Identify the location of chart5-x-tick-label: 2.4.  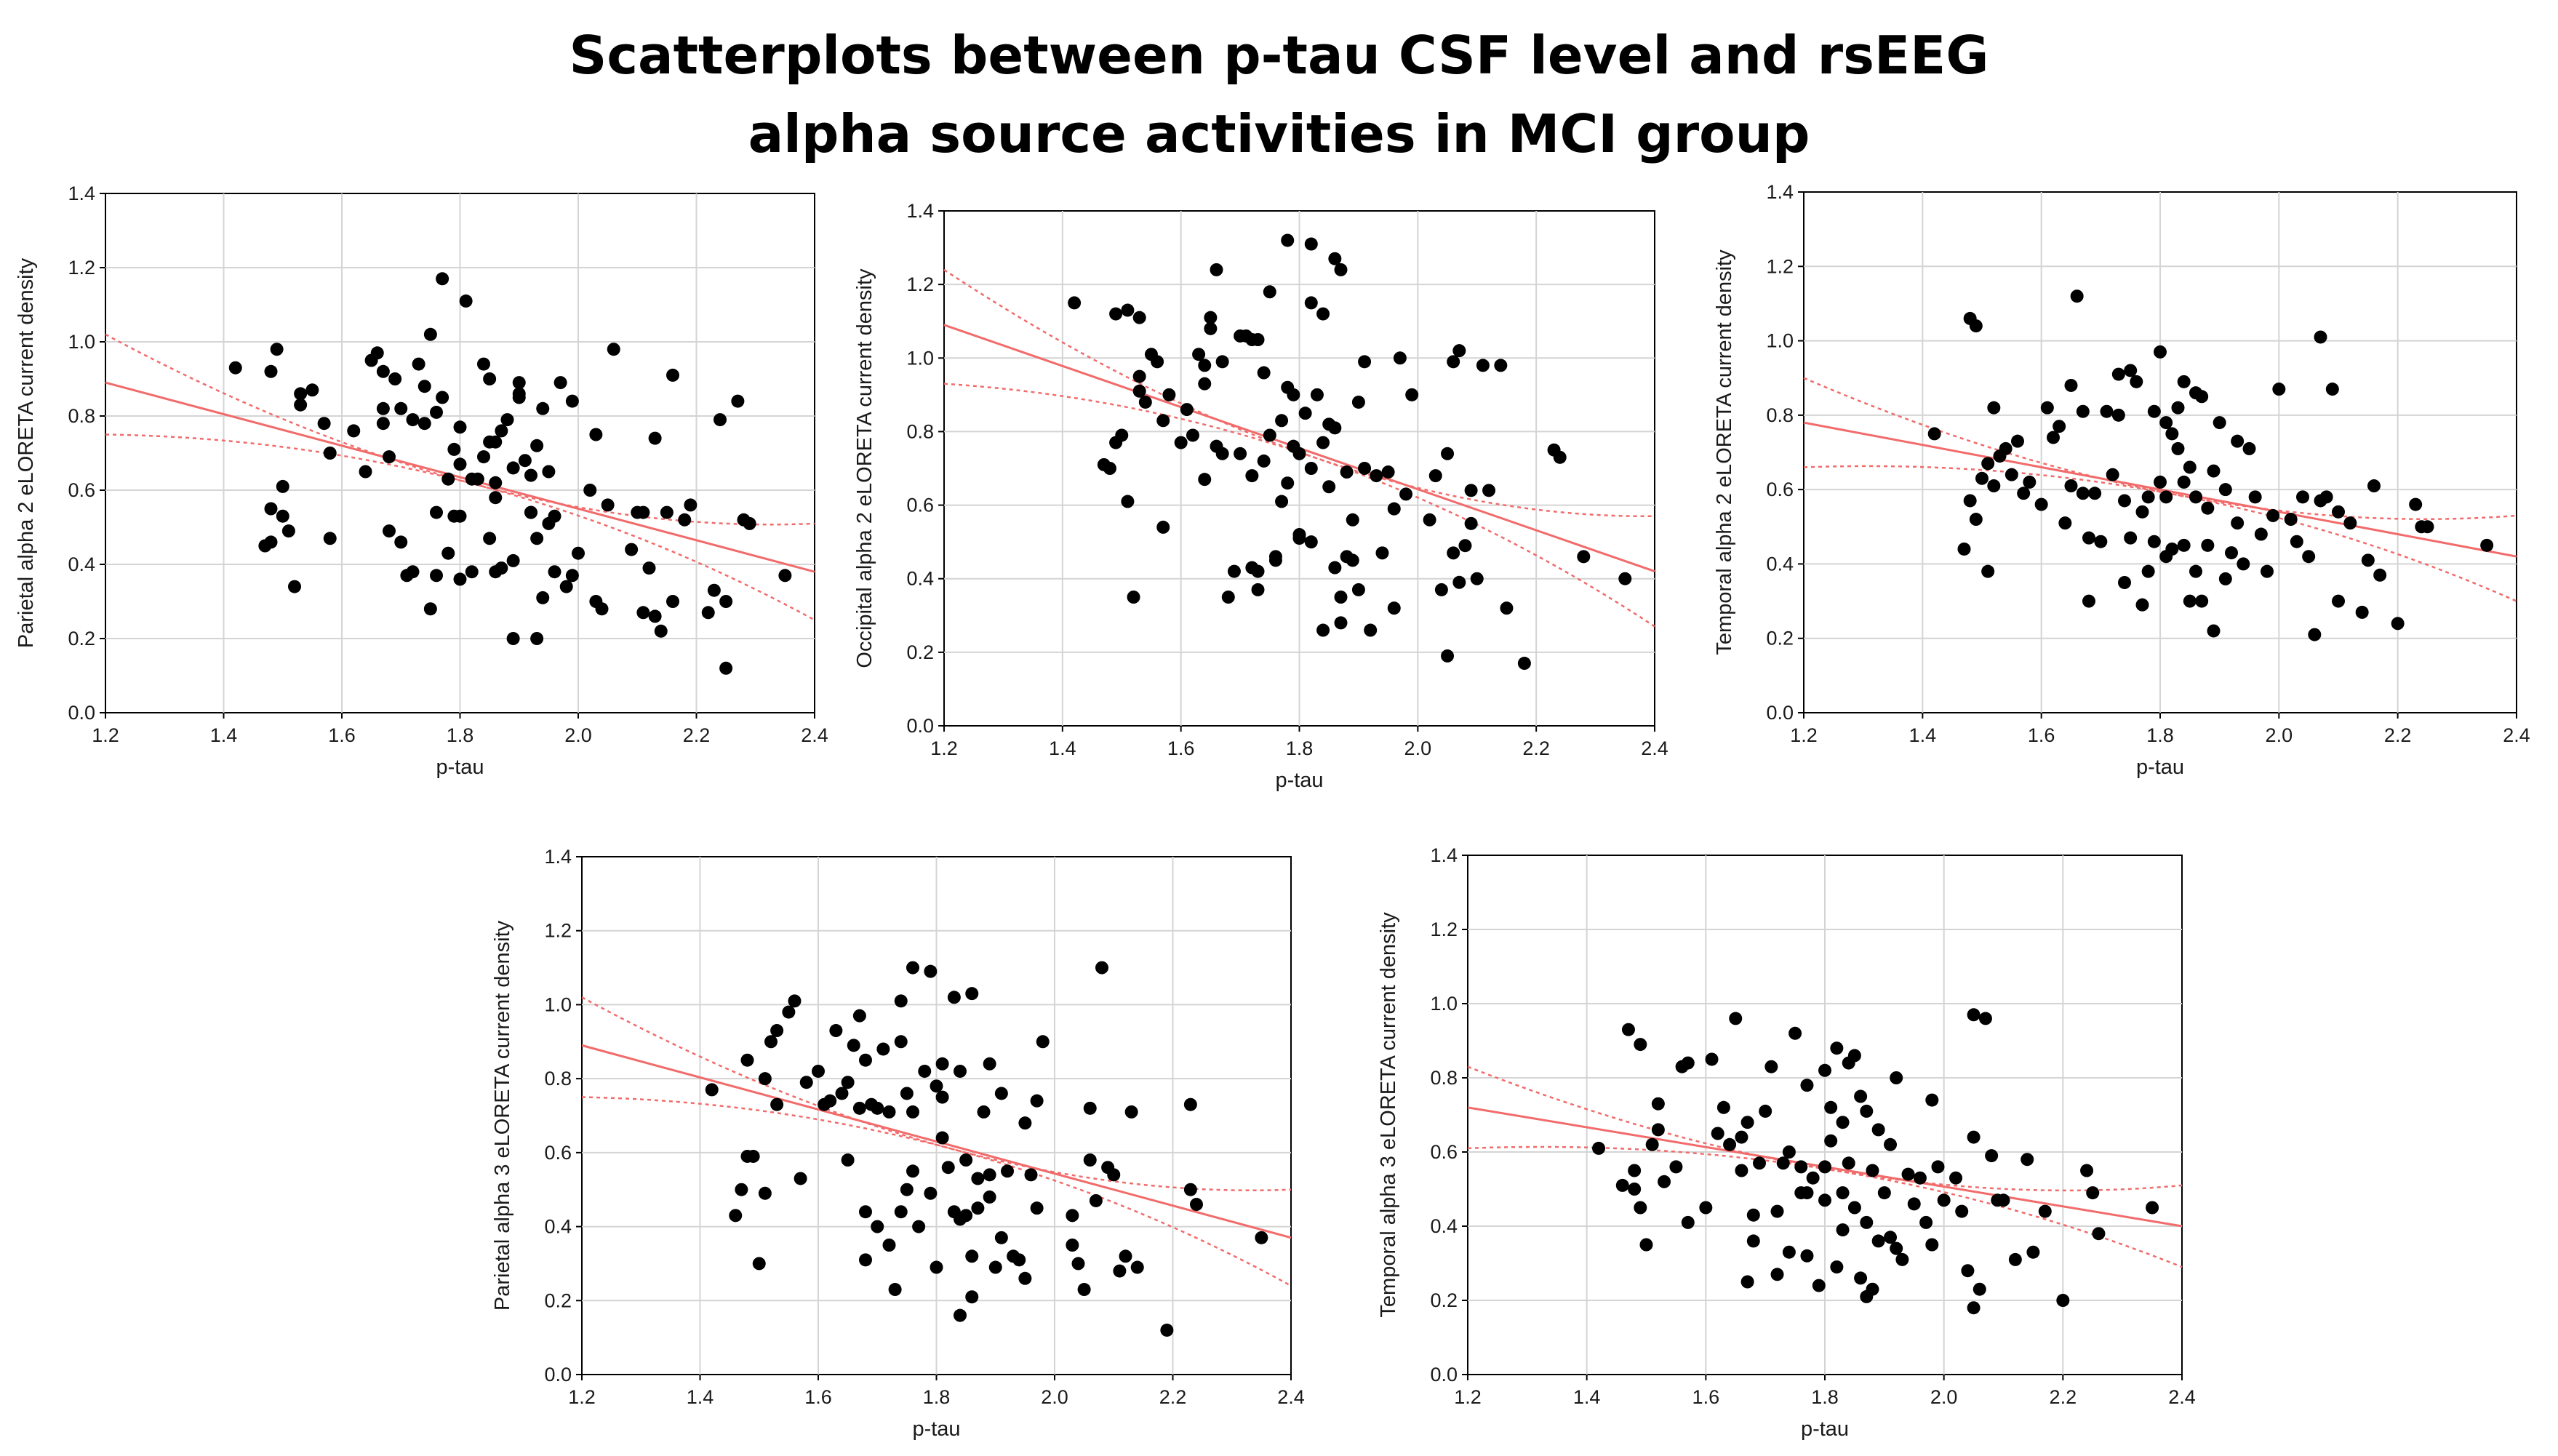
(2182, 1397).